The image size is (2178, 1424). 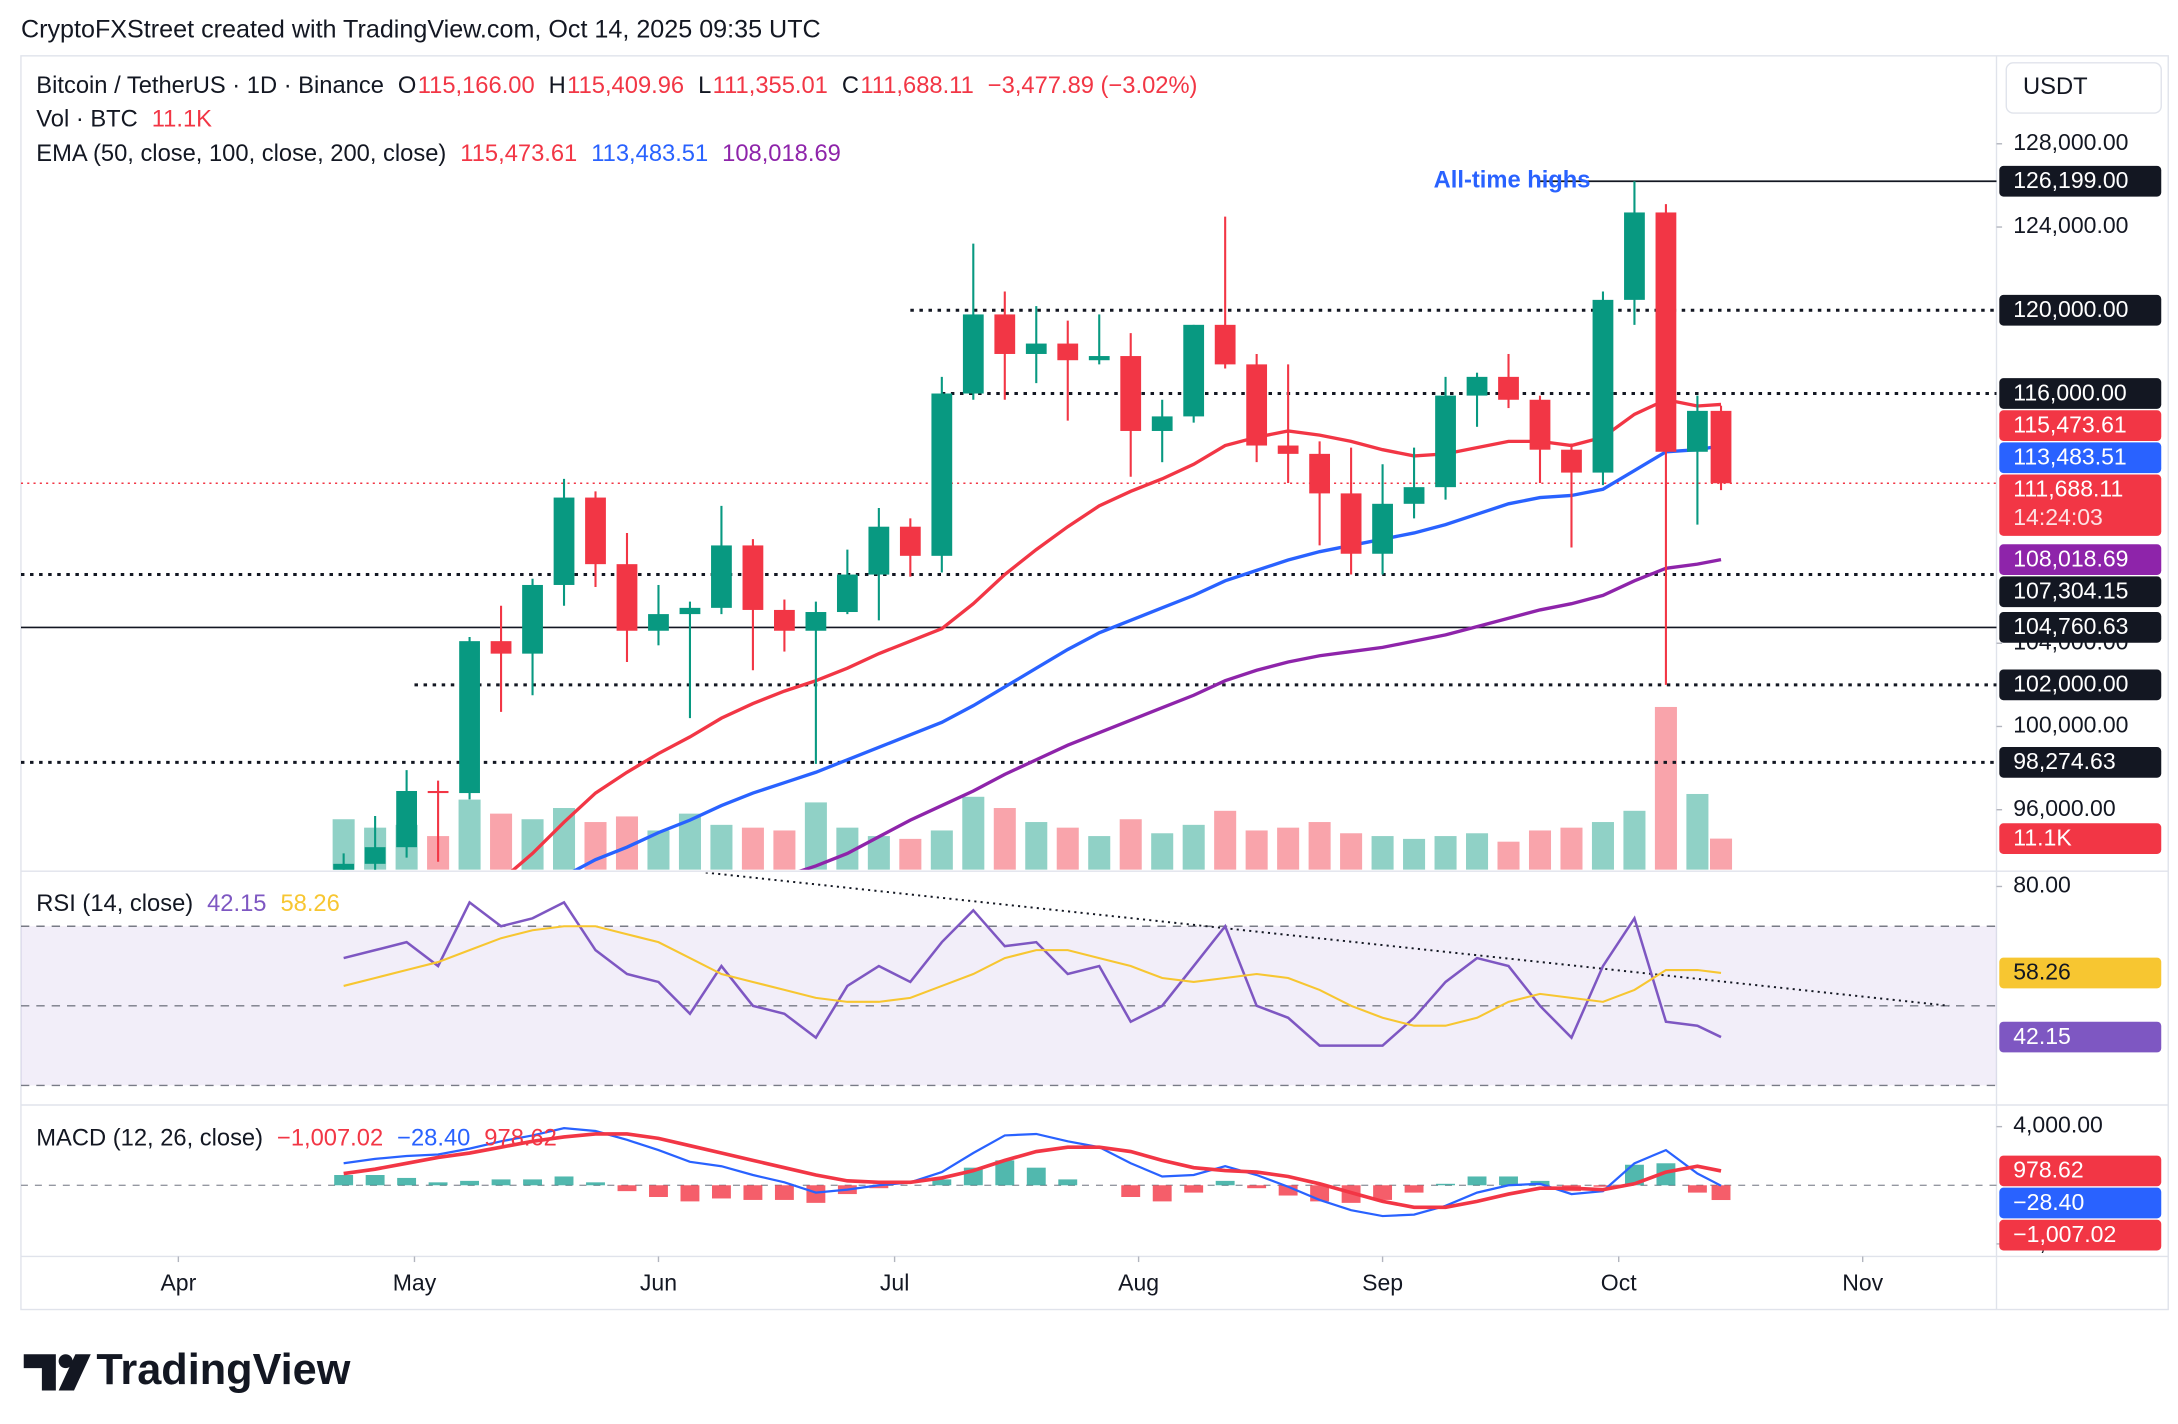 I want to click on badge-text: 102,000.00, so click(x=2070, y=684).